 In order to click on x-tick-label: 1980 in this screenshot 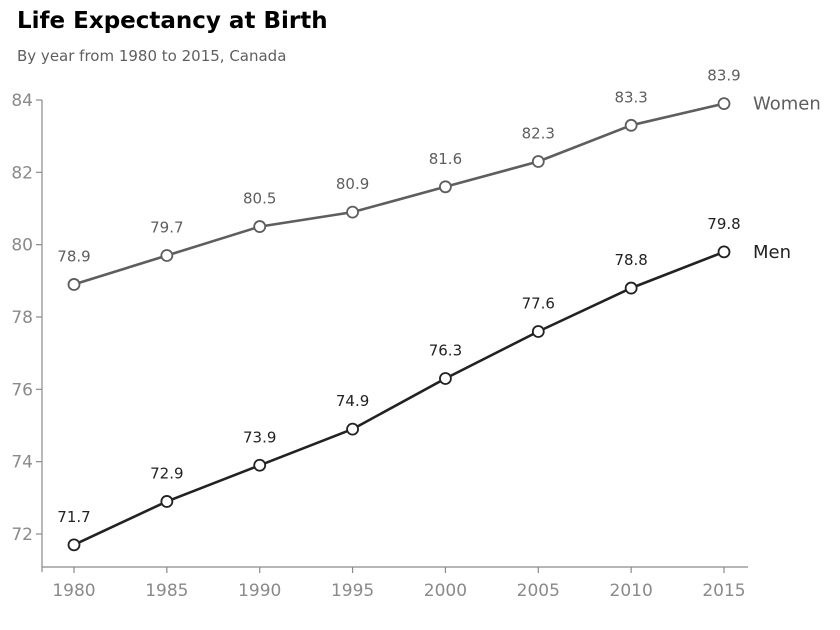, I will do `click(73, 591)`.